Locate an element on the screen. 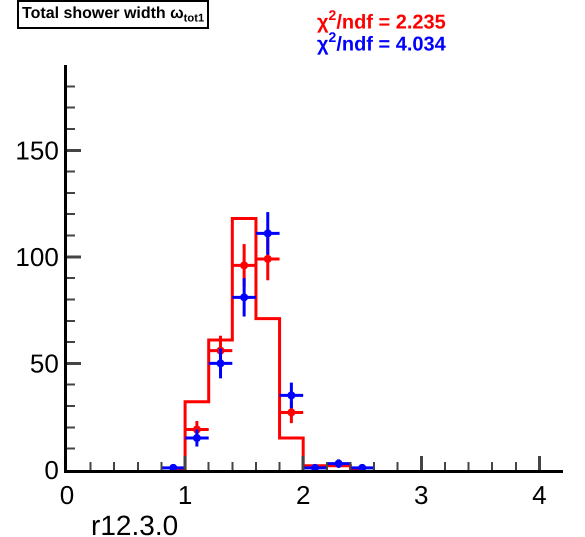  y-tick-label: 100 is located at coordinates (37, 257).